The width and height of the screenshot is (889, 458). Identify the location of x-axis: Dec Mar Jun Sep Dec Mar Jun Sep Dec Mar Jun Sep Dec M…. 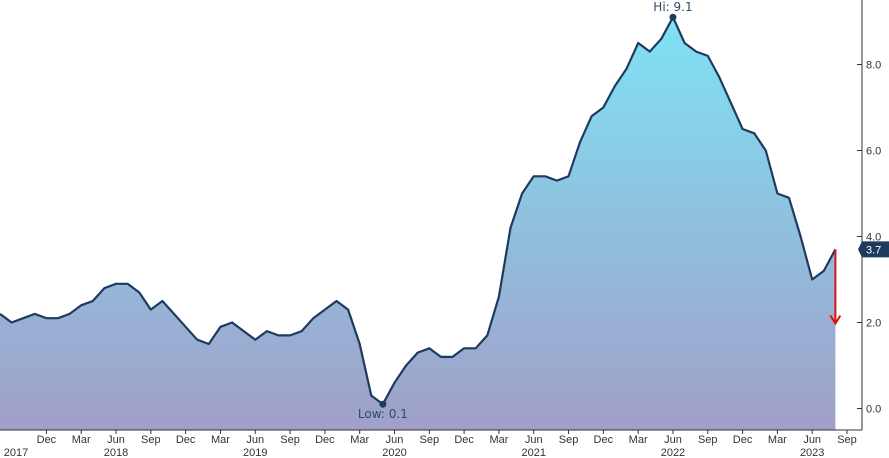
(431, 443).